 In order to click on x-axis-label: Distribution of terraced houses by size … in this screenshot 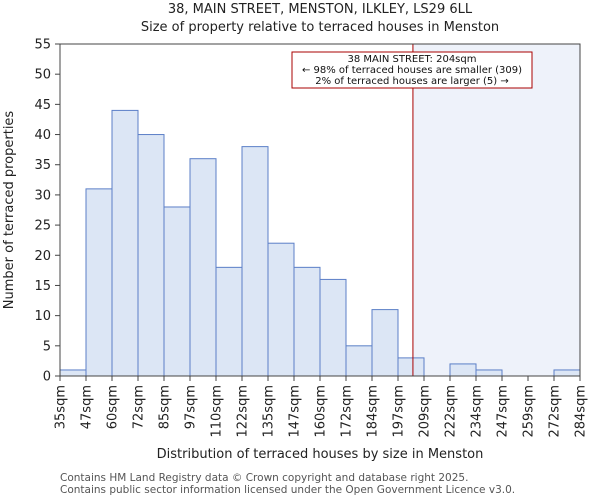, I will do `click(320, 454)`.